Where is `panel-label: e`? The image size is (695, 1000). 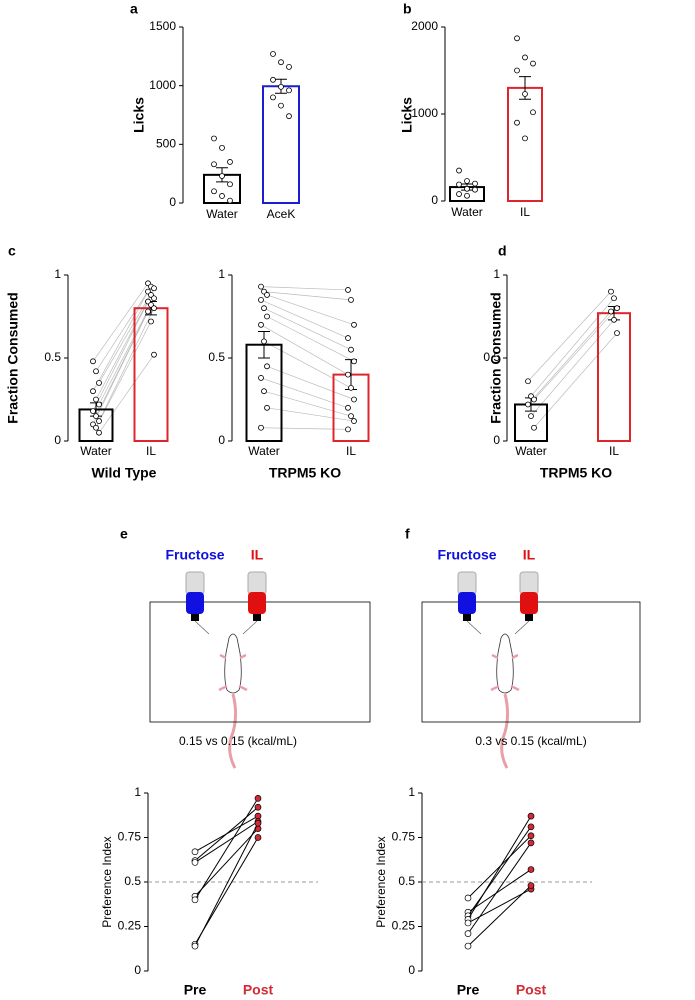
panel-label: e is located at coordinates (124, 534).